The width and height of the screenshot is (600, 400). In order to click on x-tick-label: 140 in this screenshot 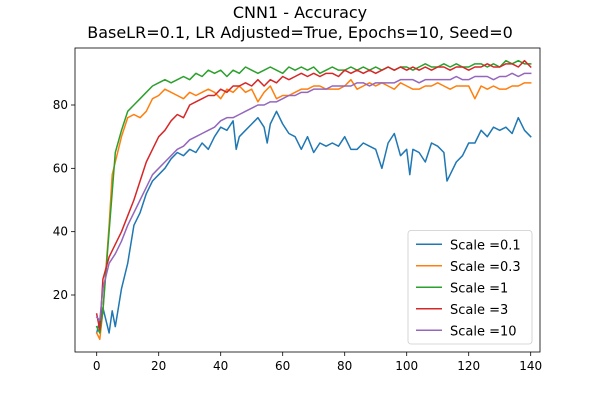, I will do `click(530, 366)`.